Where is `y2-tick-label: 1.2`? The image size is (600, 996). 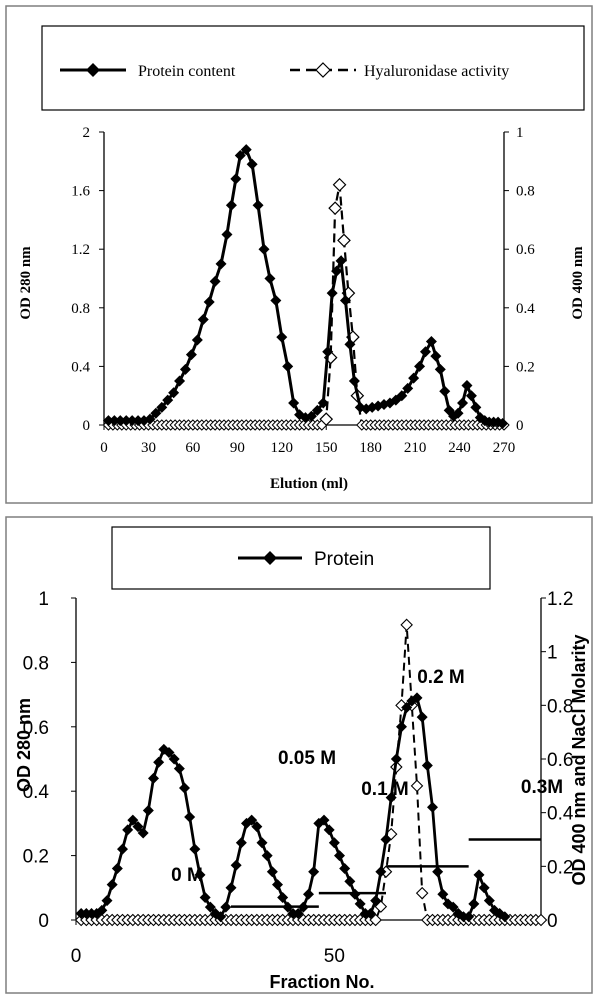
y2-tick-label: 1.2 is located at coordinates (560, 599).